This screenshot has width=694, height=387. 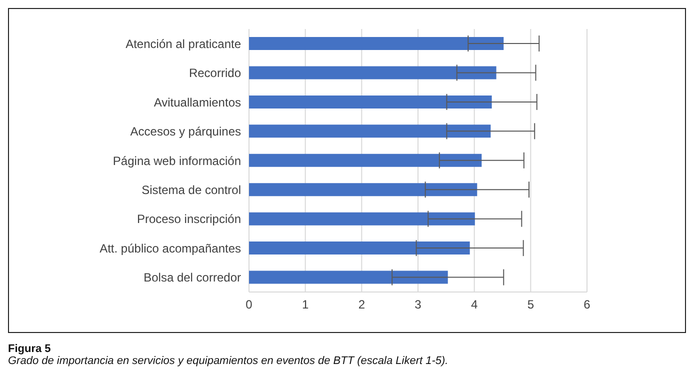 I want to click on x-tick-label: 6, so click(x=587, y=305).